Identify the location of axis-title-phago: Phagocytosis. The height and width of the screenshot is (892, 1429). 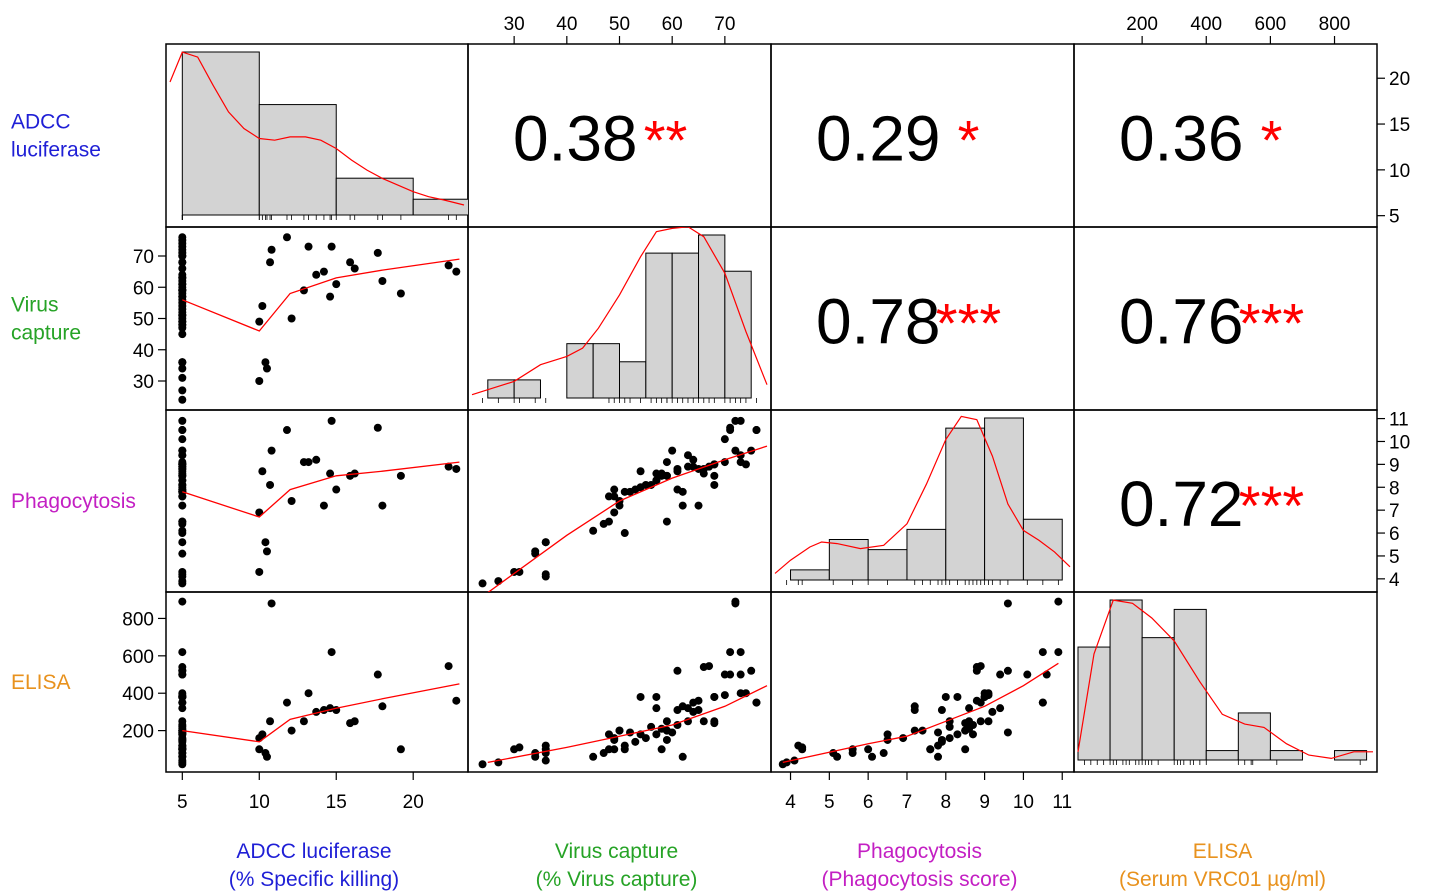
(919, 851).